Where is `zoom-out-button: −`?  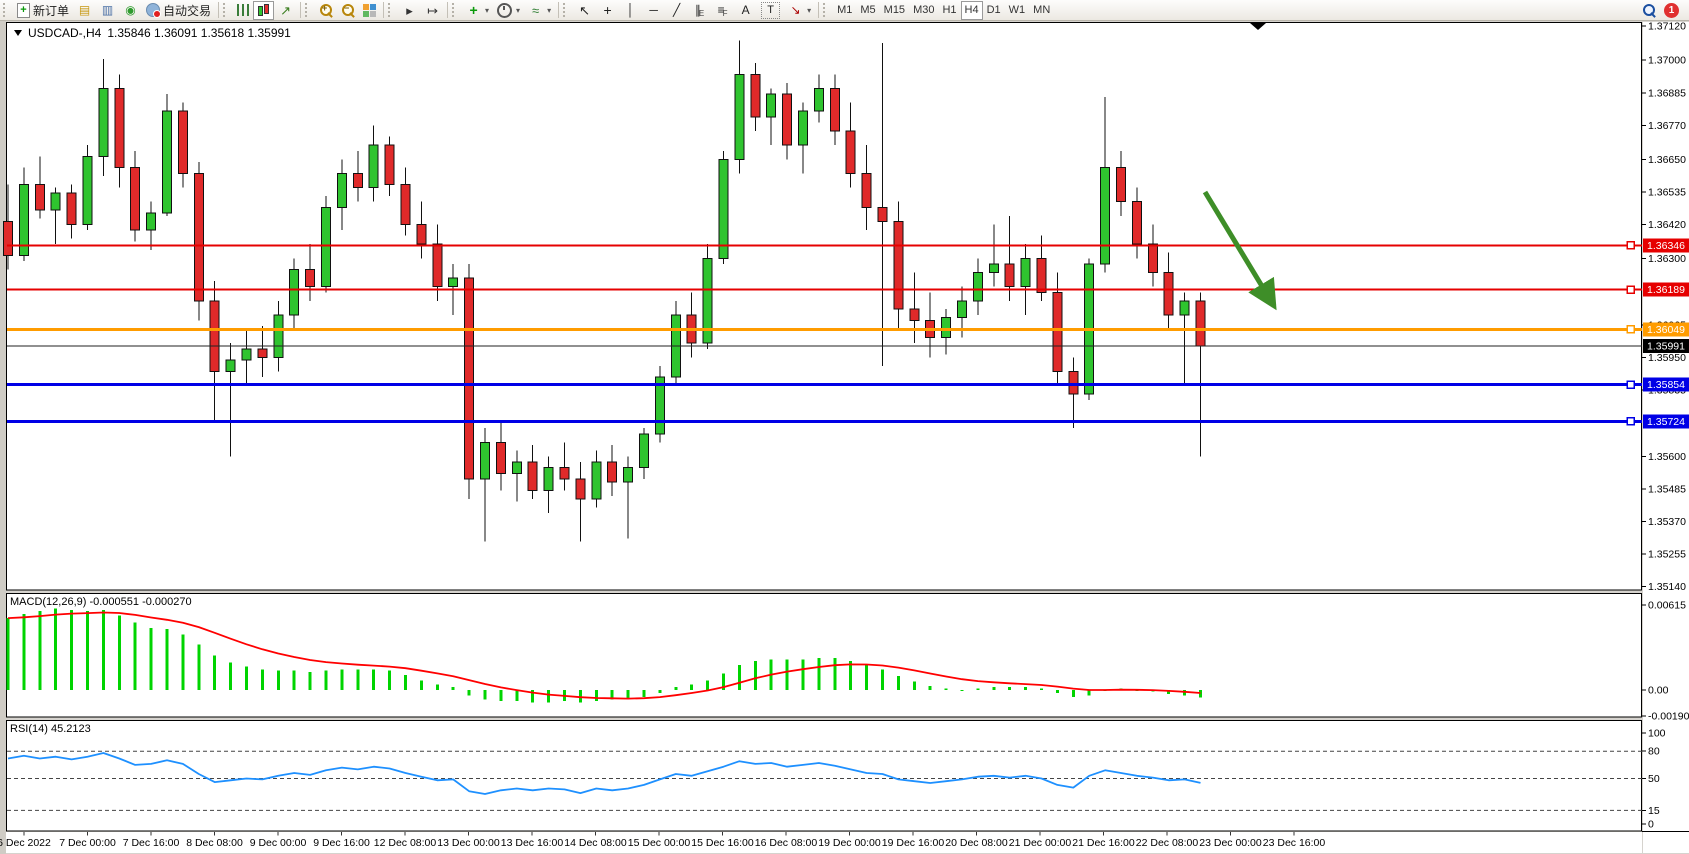
zoom-out-button: − is located at coordinates (348, 10).